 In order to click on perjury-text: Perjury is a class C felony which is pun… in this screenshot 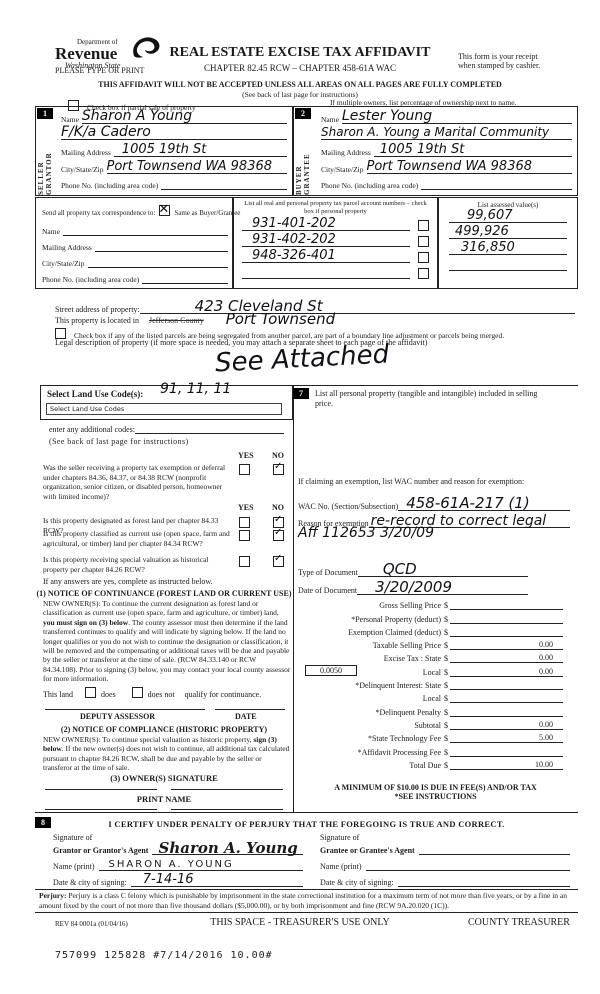, I will do `click(303, 900)`.